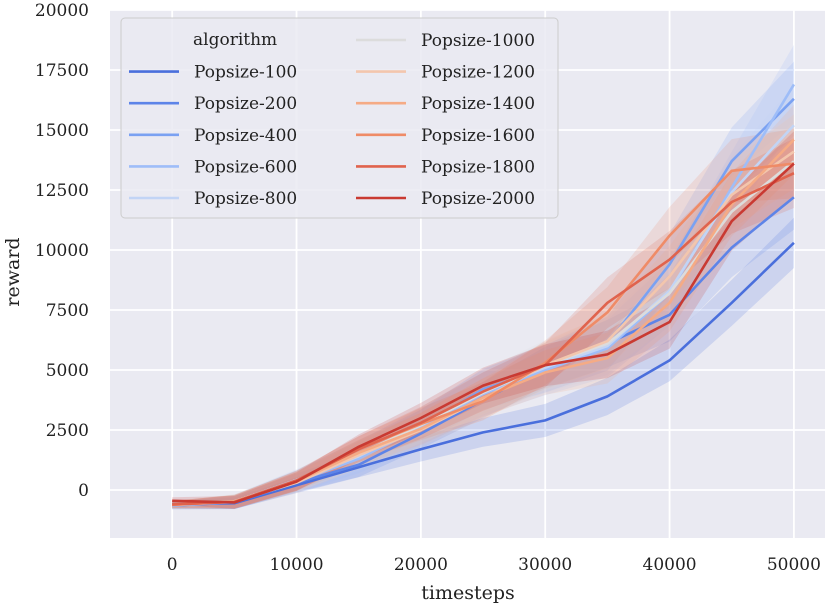  Describe the element at coordinates (172, 565) in the screenshot. I see `x-tick-label: 0` at that location.